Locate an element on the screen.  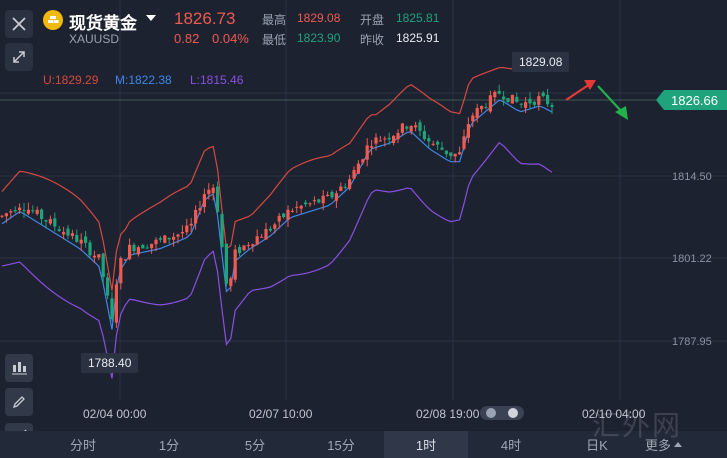
instrument-title: 现货黄金 is located at coordinates (103, 23).